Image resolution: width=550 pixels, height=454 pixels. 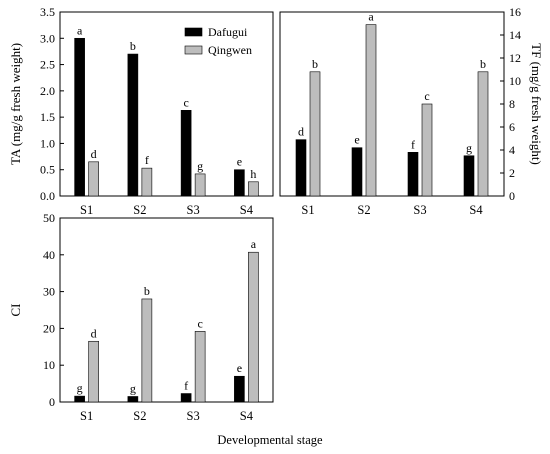 I want to click on x-axis-title: Developmental stage, so click(x=270, y=440).